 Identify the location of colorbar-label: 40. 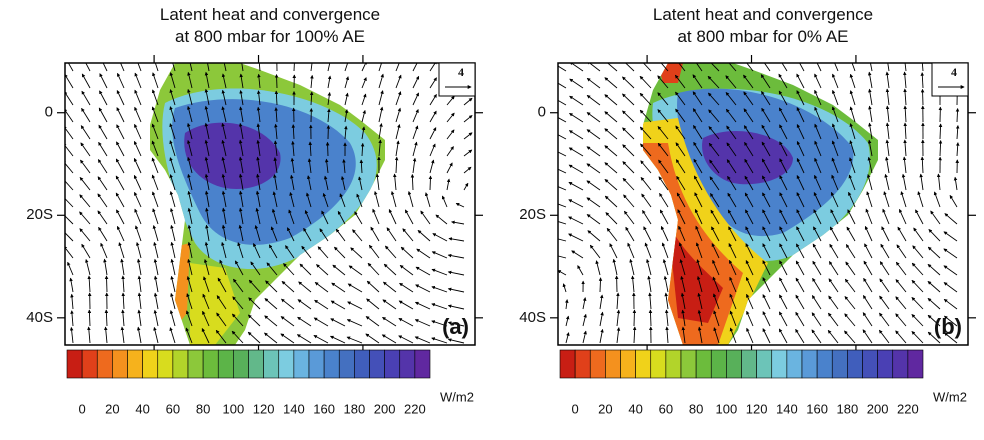
(635, 408).